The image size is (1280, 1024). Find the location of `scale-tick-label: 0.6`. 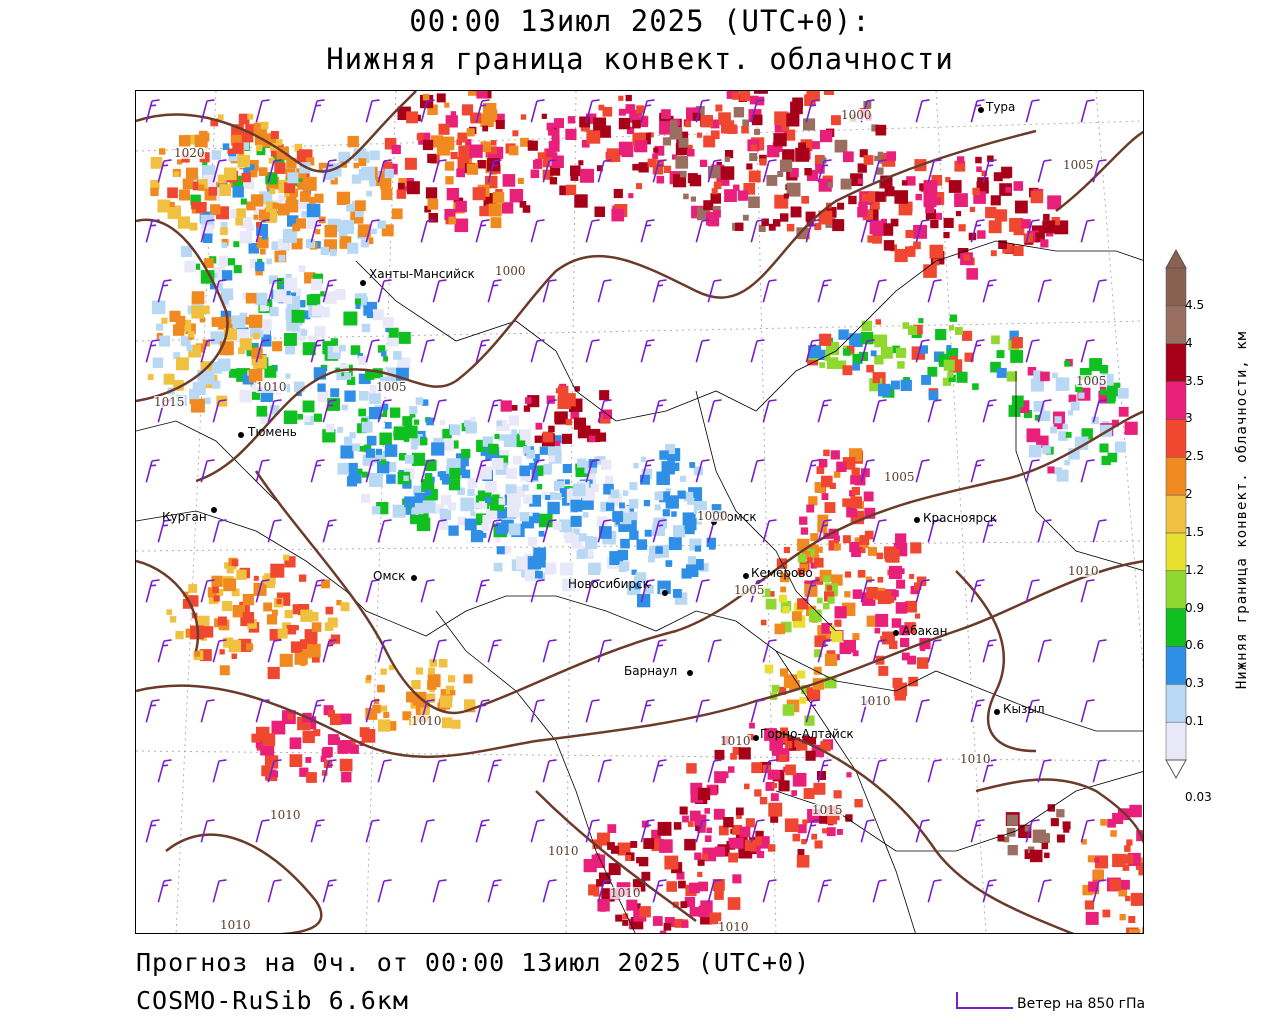

scale-tick-label: 0.6 is located at coordinates (1195, 645).